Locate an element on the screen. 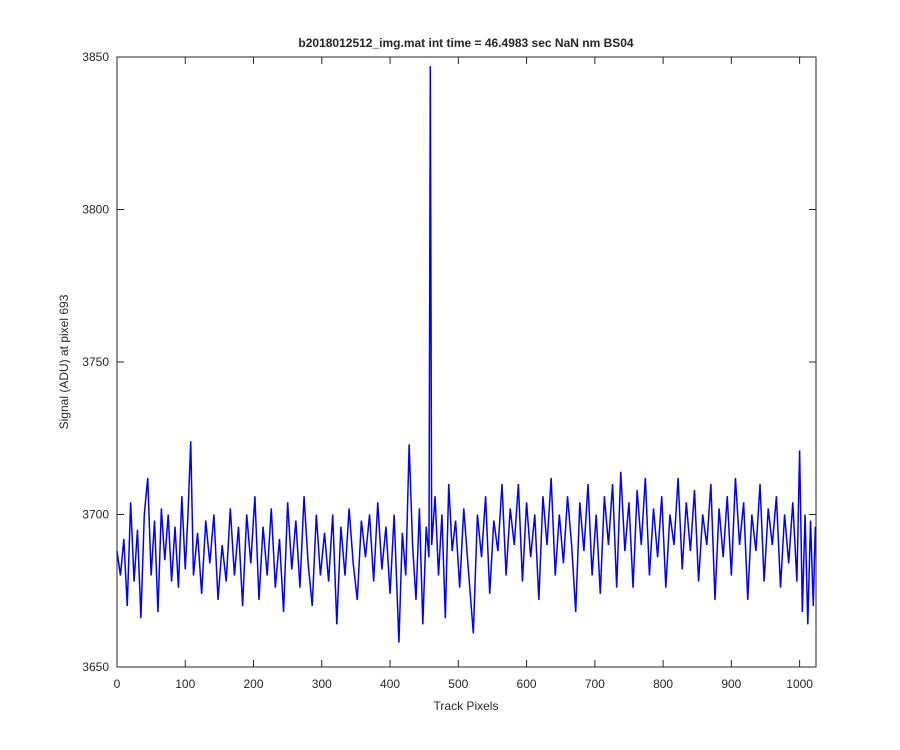 The height and width of the screenshot is (750, 900). x-tick-label: 1000 is located at coordinates (799, 684).